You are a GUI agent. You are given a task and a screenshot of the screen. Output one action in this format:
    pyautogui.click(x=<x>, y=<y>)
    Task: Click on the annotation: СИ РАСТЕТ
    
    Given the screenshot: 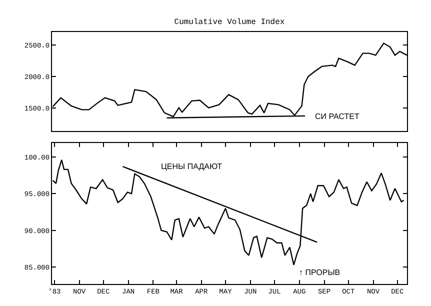 What is the action you would take?
    pyautogui.click(x=337, y=116)
    